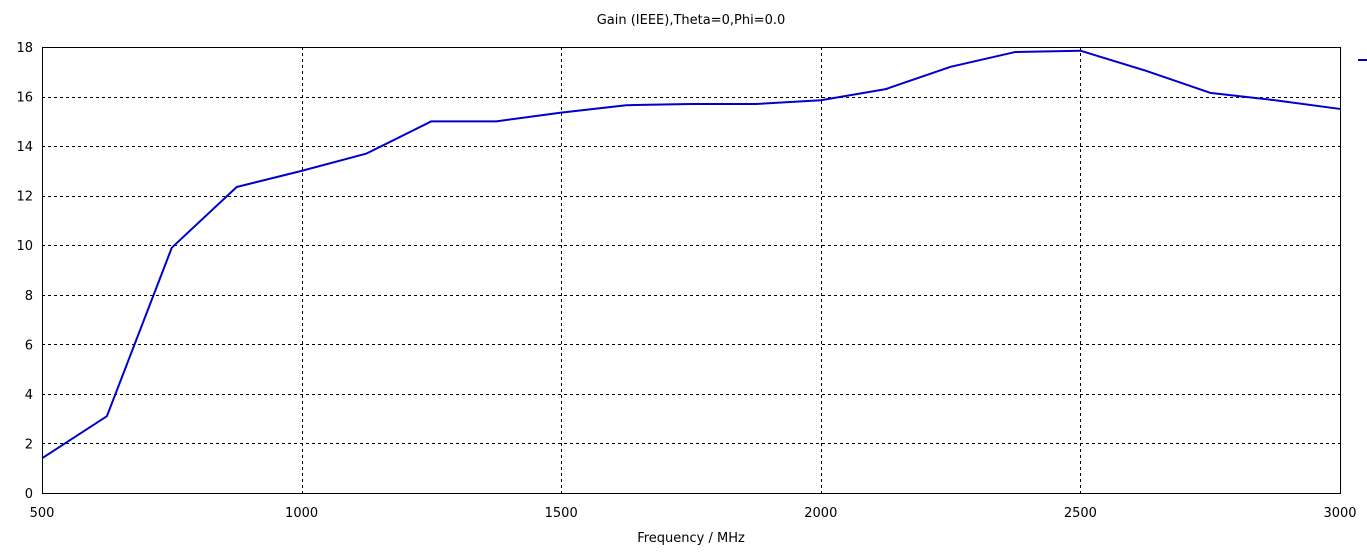  What do you see at coordinates (301, 513) in the screenshot?
I see `x-tick-label: 1000` at bounding box center [301, 513].